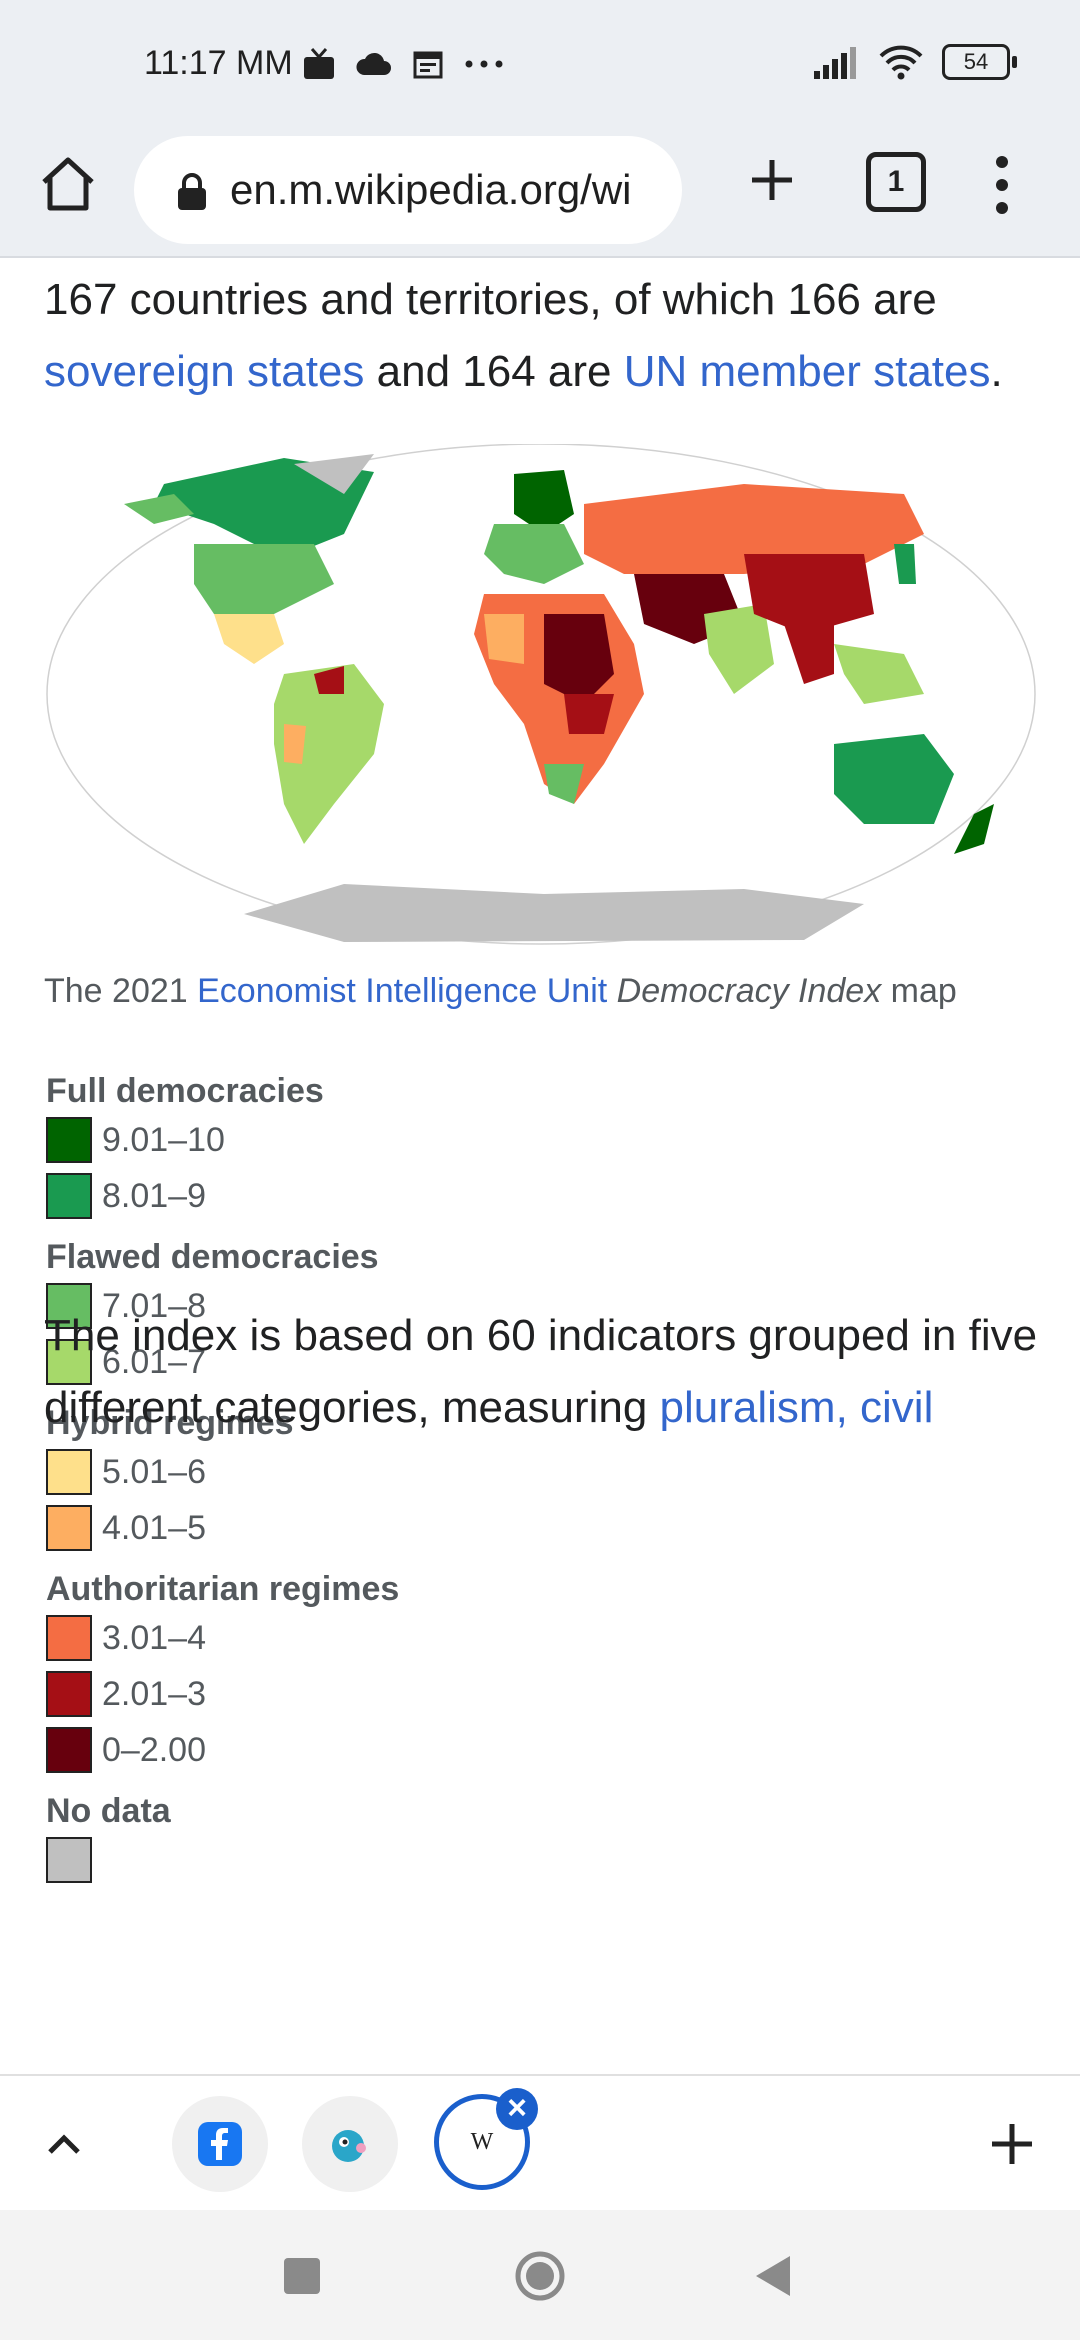 The image size is (1080, 2340). I want to click on address-bar: en.m.wikipedia.org/wi, so click(408, 190).